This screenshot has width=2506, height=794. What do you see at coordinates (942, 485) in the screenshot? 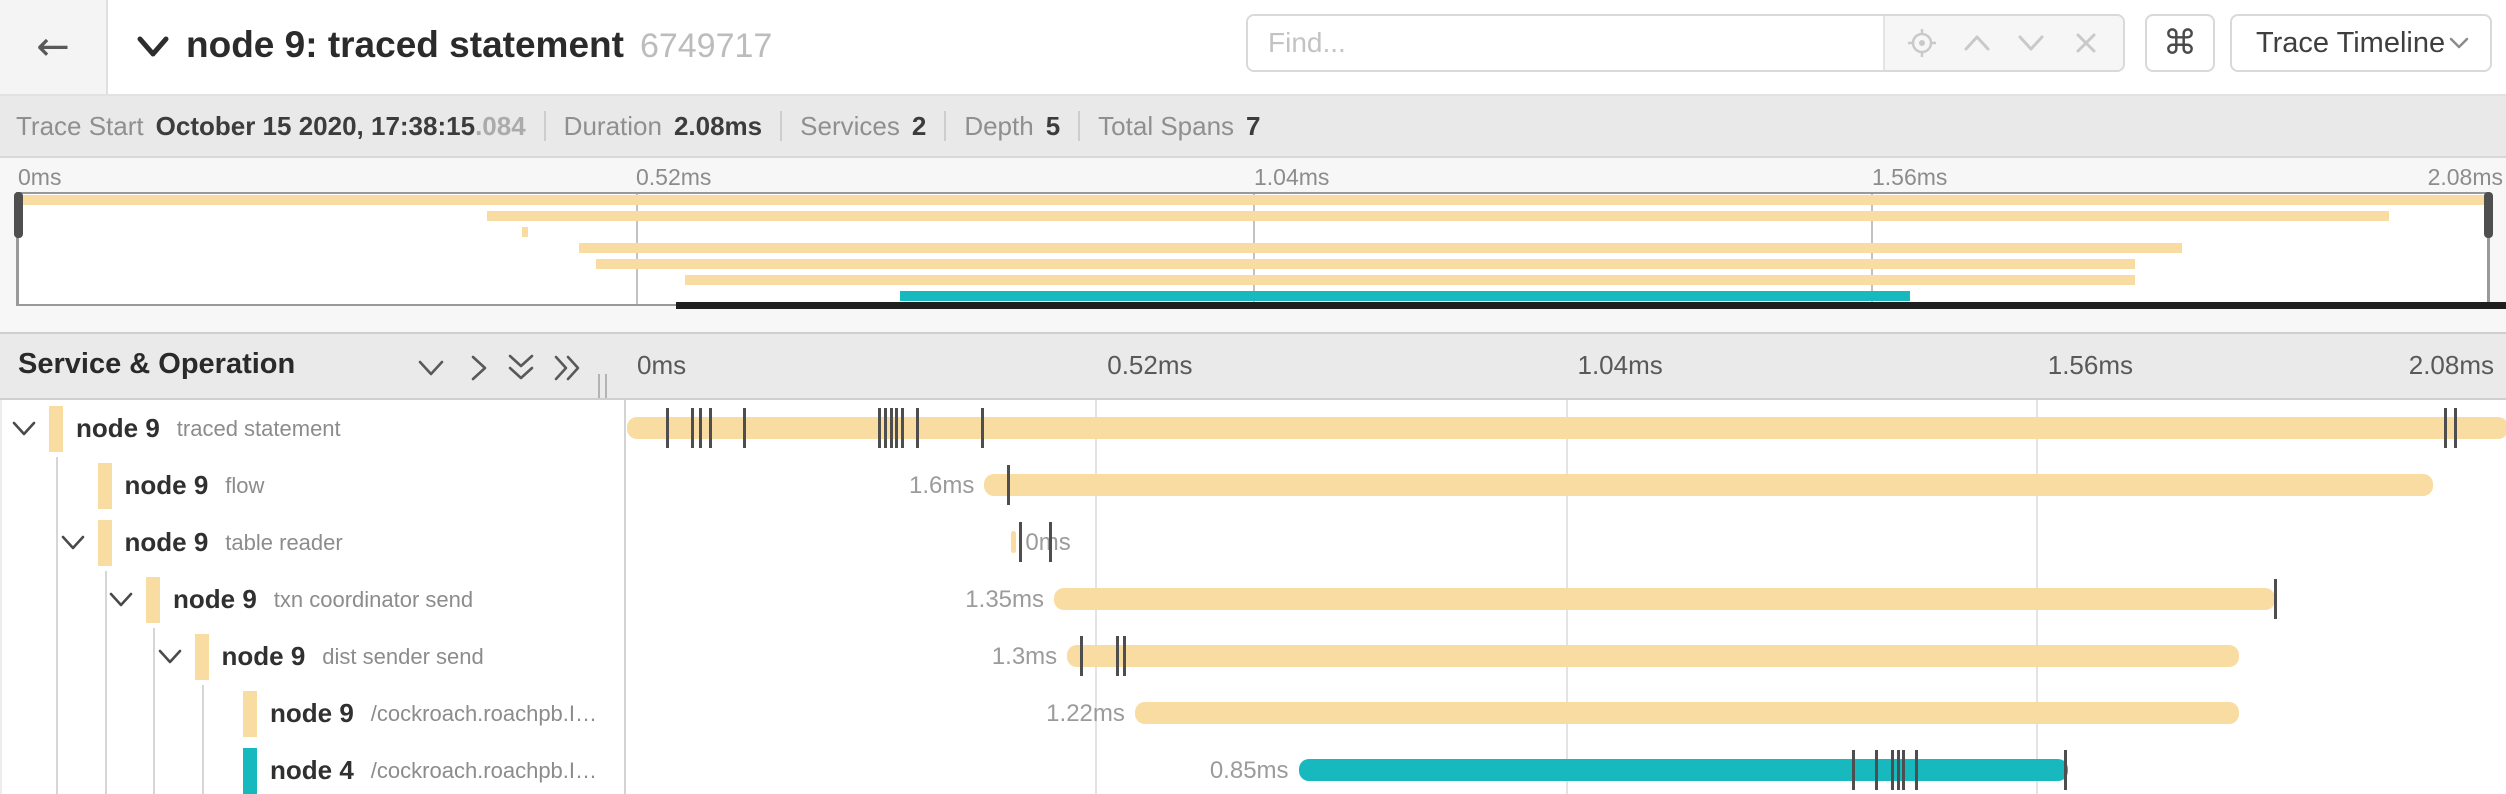
I see `span-duration-label: 1.6ms` at bounding box center [942, 485].